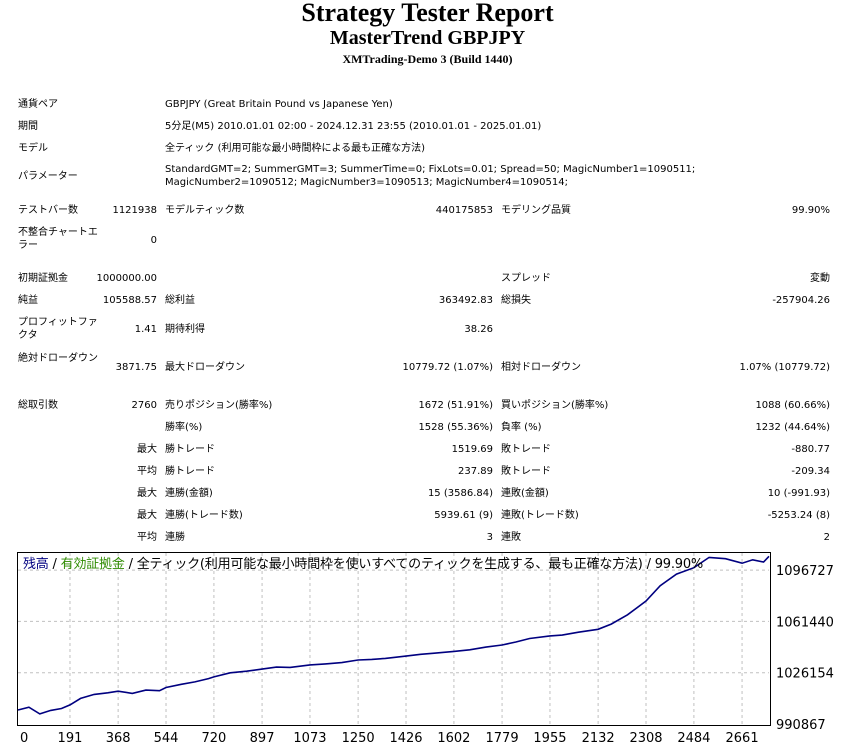 This screenshot has width=855, height=744. What do you see at coordinates (805, 622) in the screenshot?
I see `y-tick-label: 1061440` at bounding box center [805, 622].